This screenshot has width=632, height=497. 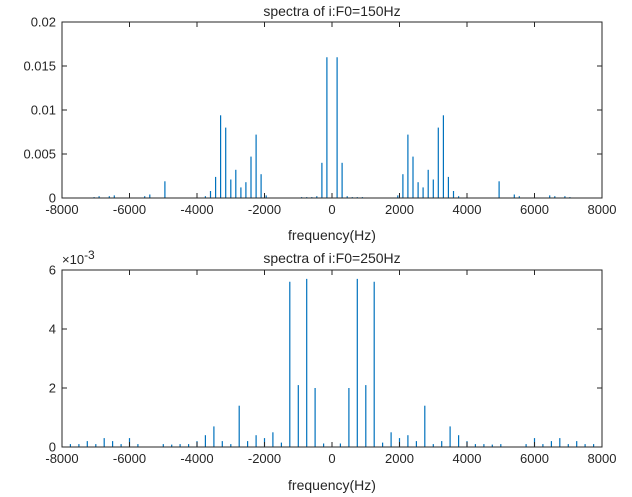 What do you see at coordinates (39, 66) in the screenshot?
I see `top-plot-ytick-label: 0.015` at bounding box center [39, 66].